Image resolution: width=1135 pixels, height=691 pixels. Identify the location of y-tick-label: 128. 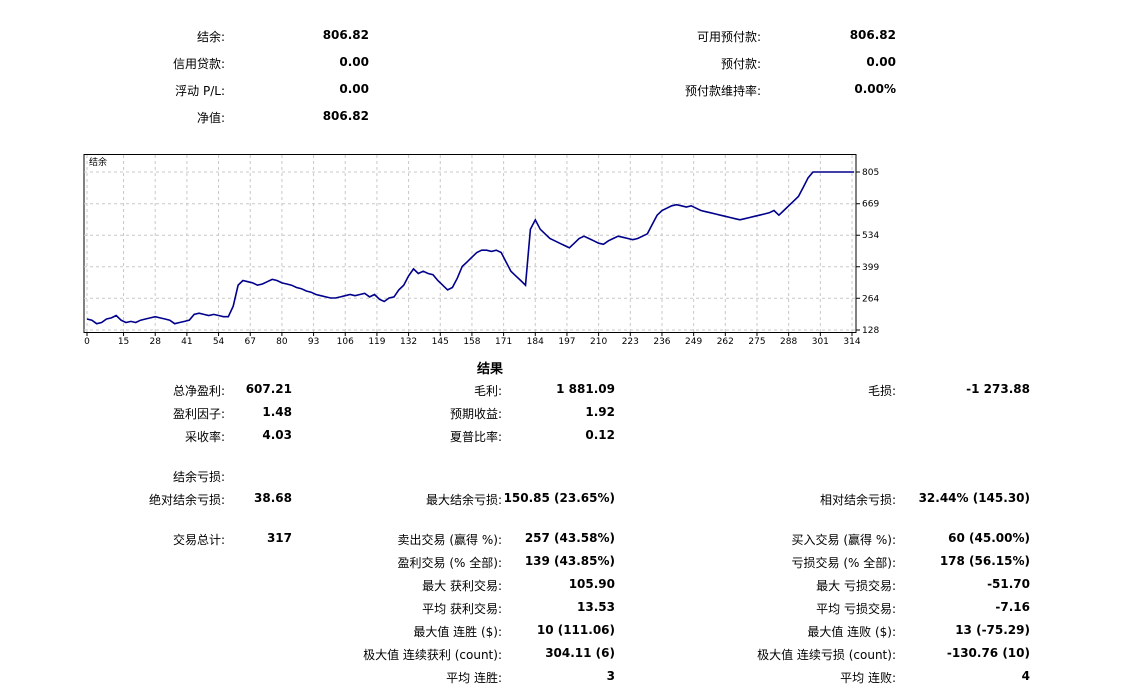
(870, 331).